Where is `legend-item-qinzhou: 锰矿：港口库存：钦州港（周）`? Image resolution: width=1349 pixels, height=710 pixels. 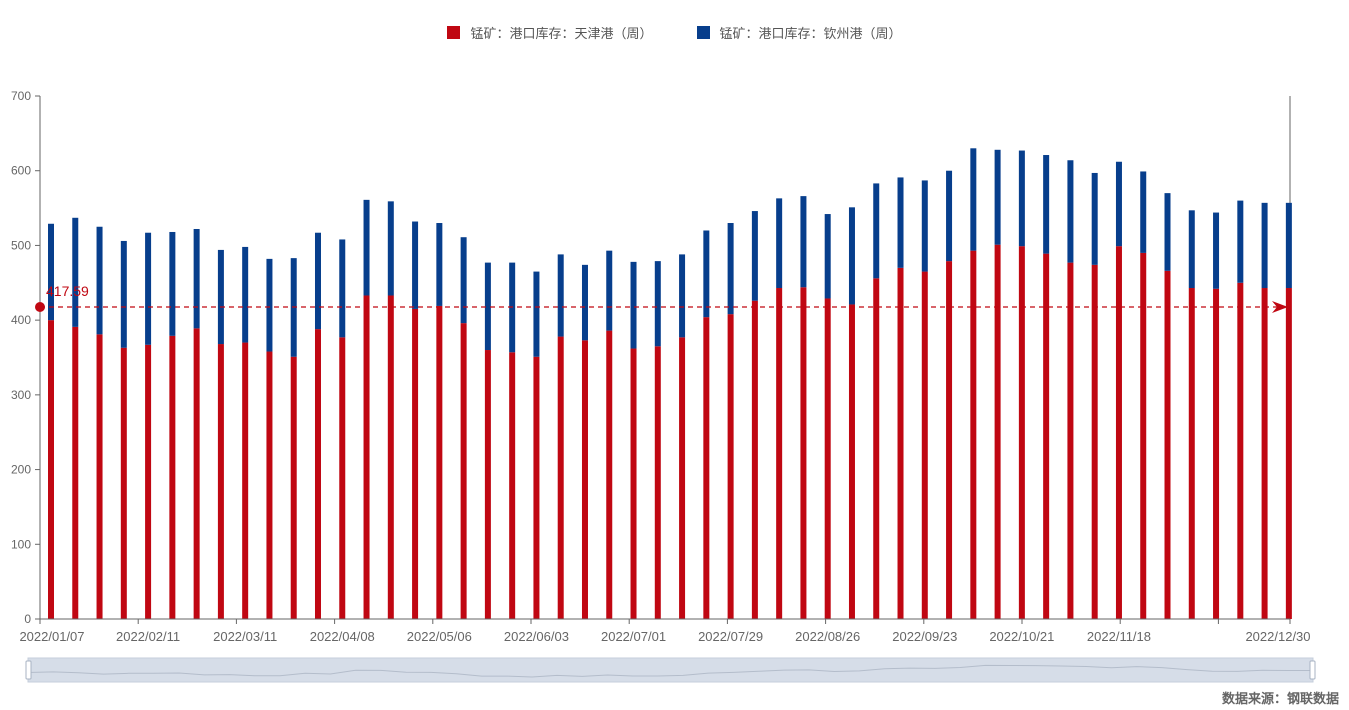
legend-item-qinzhou: 锰矿：港口库存：钦州港（周） is located at coordinates (799, 32).